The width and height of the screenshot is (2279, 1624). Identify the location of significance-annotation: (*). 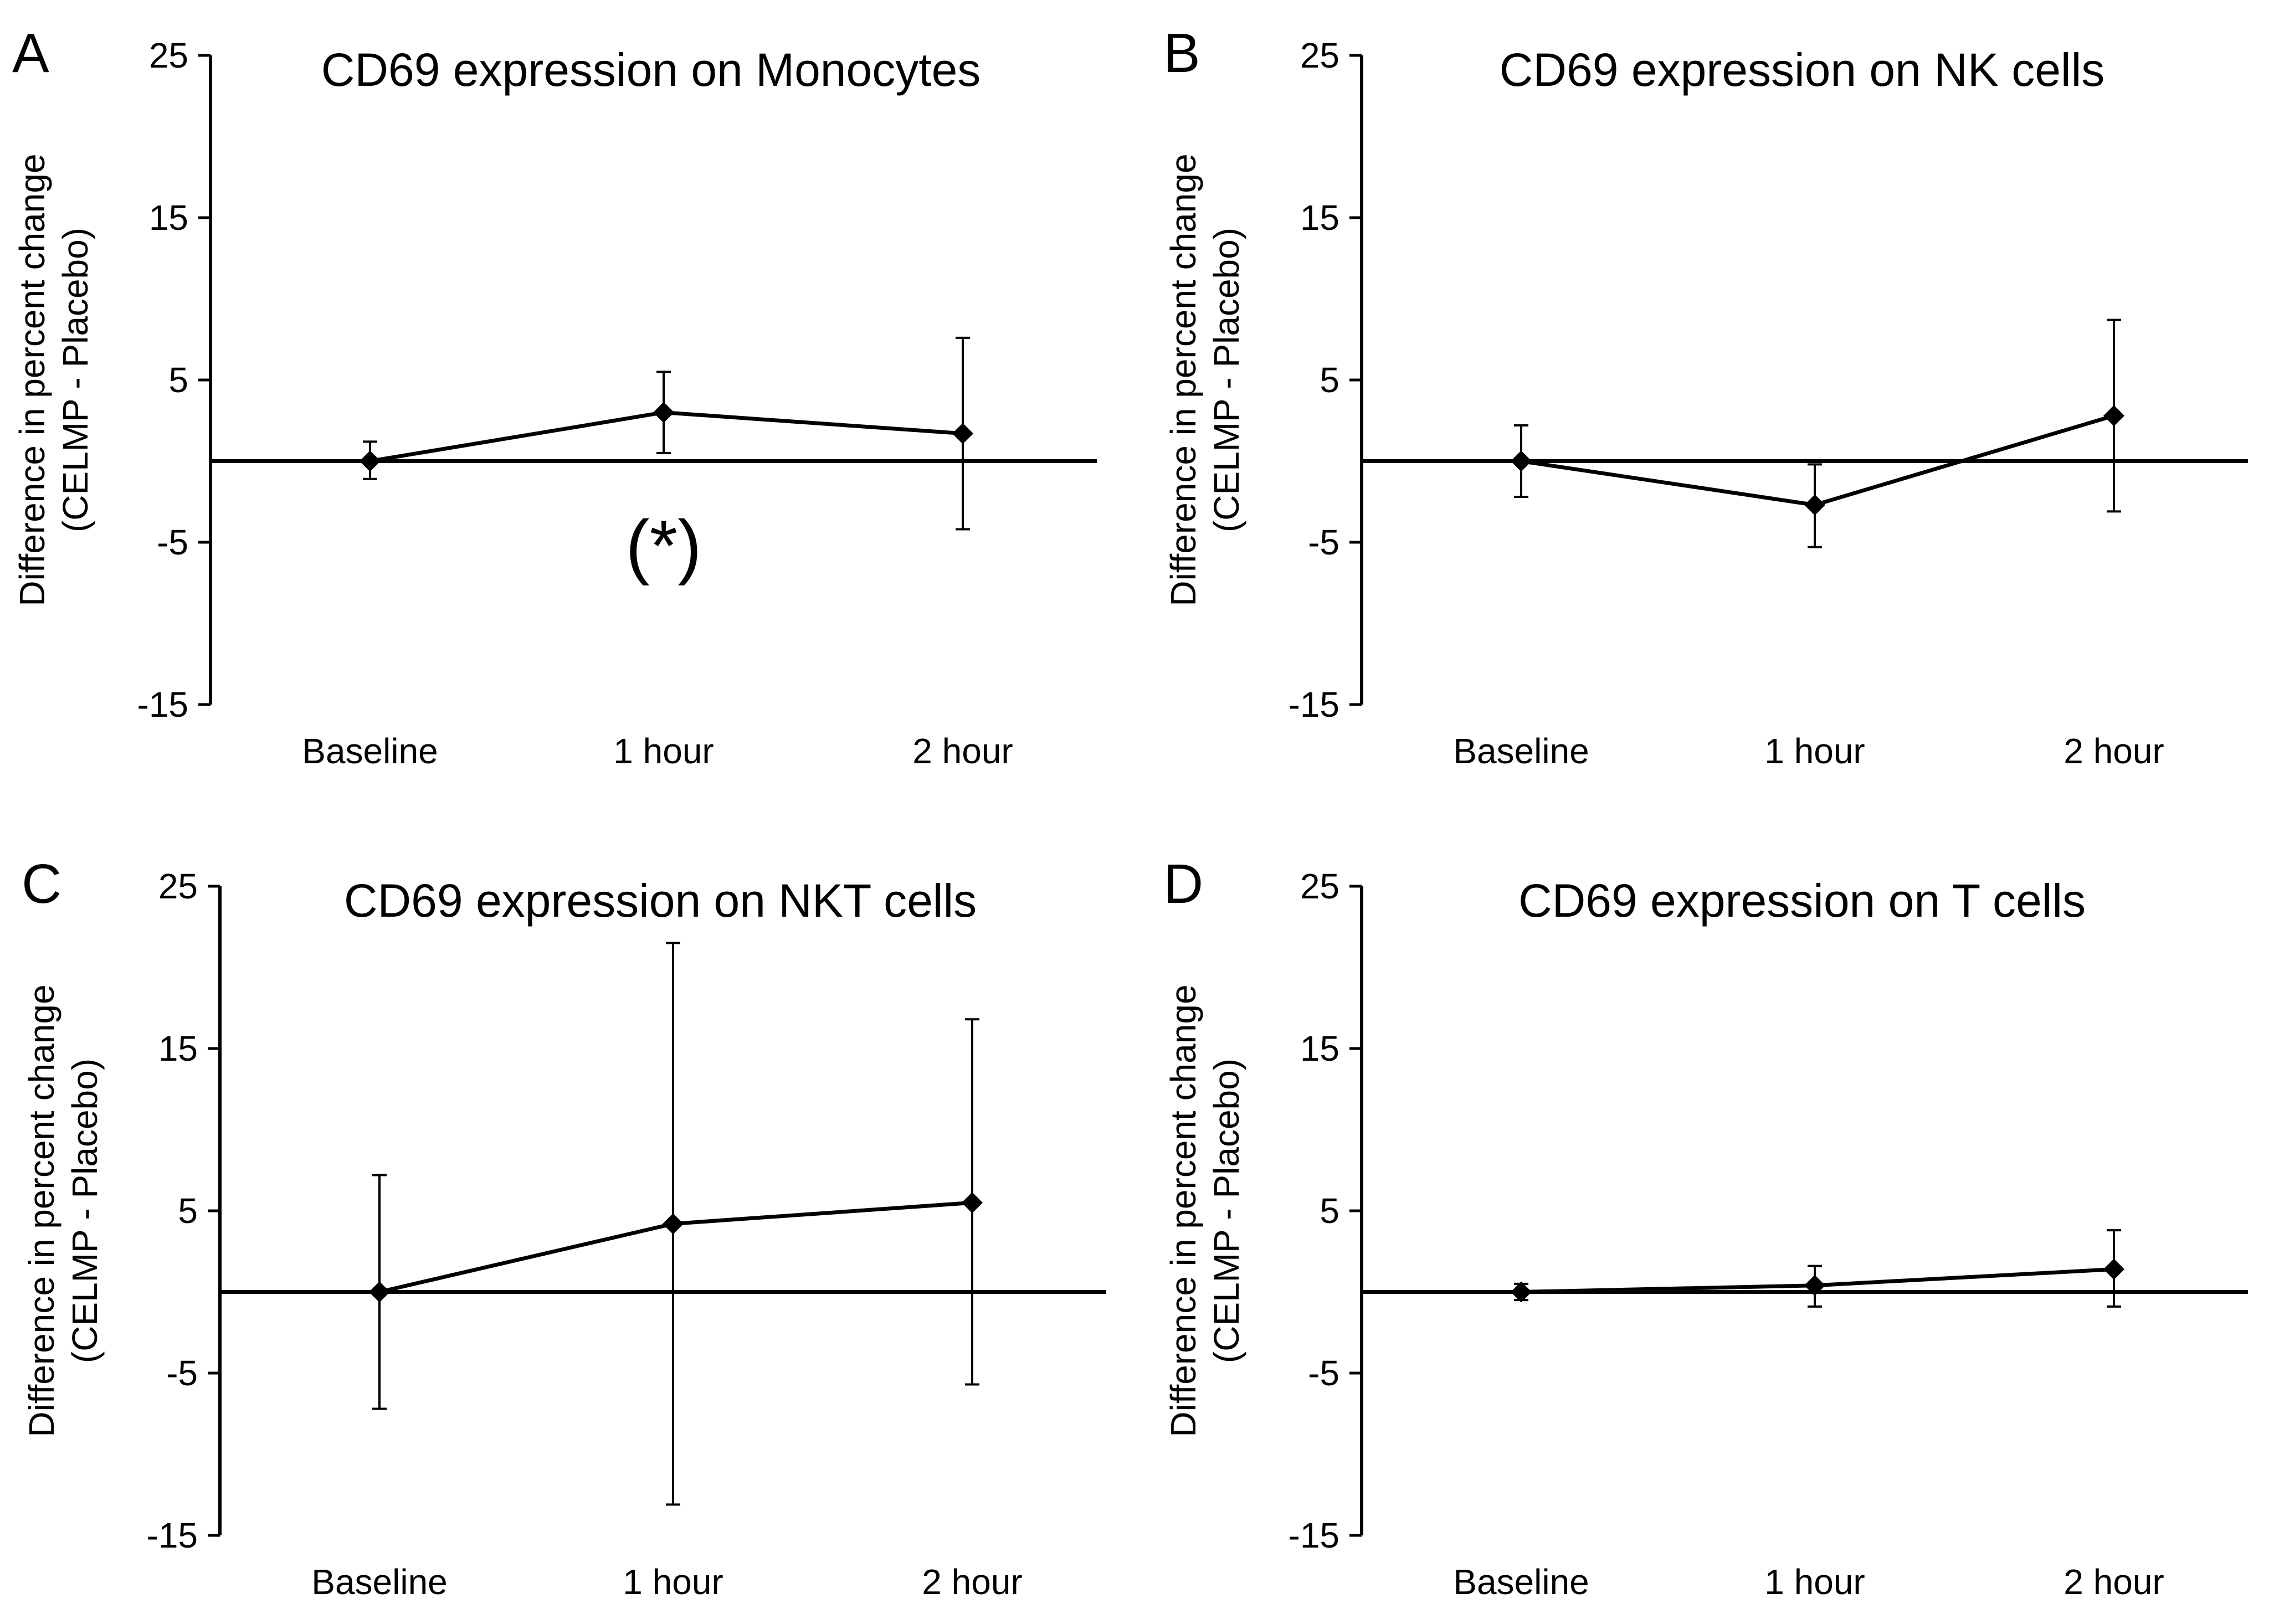
(663, 545).